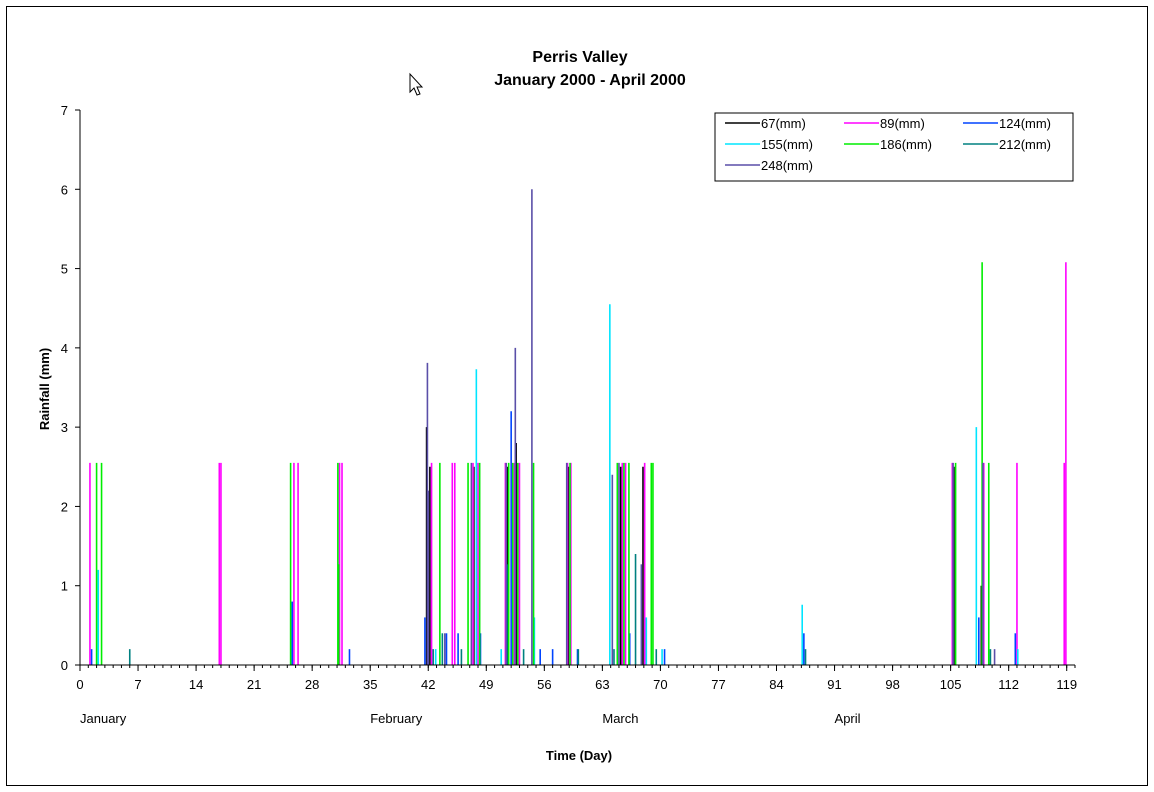 The image size is (1154, 792). I want to click on cursor-arrow-icon, so click(416, 84).